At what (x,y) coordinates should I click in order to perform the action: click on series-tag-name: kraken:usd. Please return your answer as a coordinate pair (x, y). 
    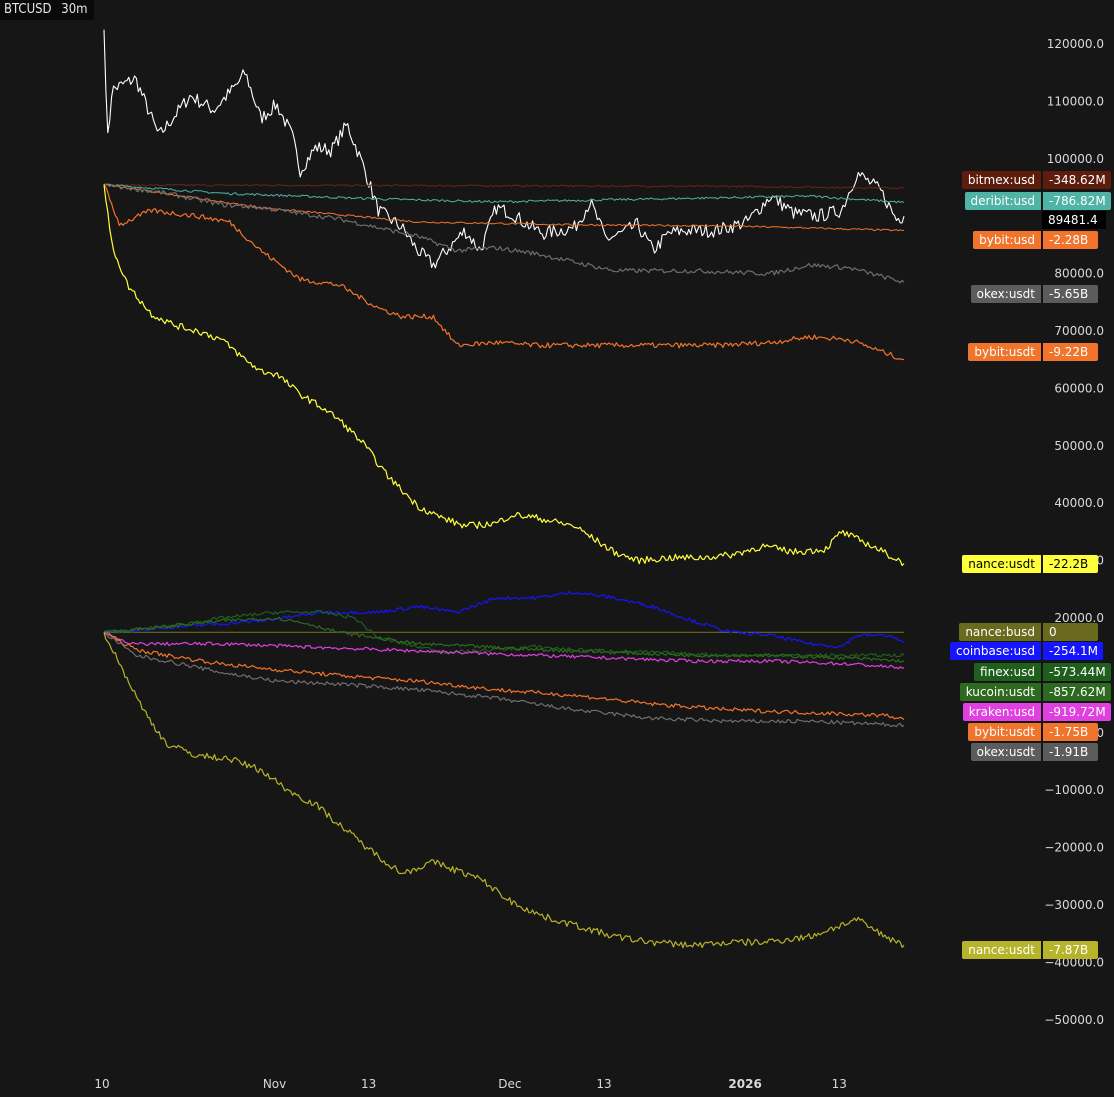
    Looking at the image, I should click on (1001, 712).